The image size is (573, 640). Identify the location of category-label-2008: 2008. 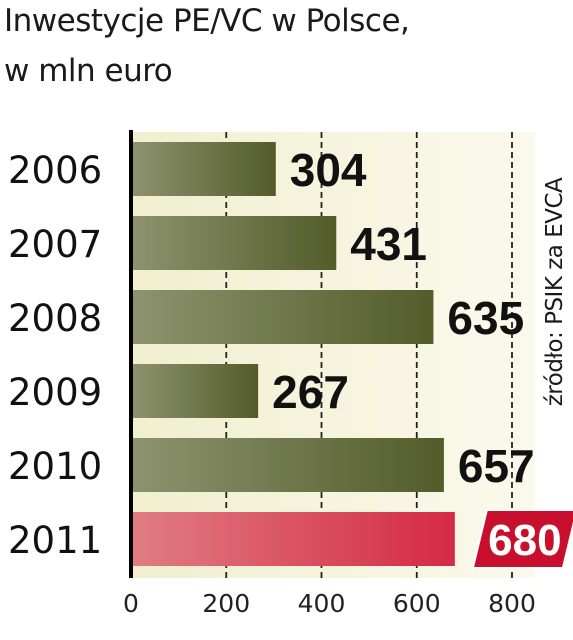
(55, 318).